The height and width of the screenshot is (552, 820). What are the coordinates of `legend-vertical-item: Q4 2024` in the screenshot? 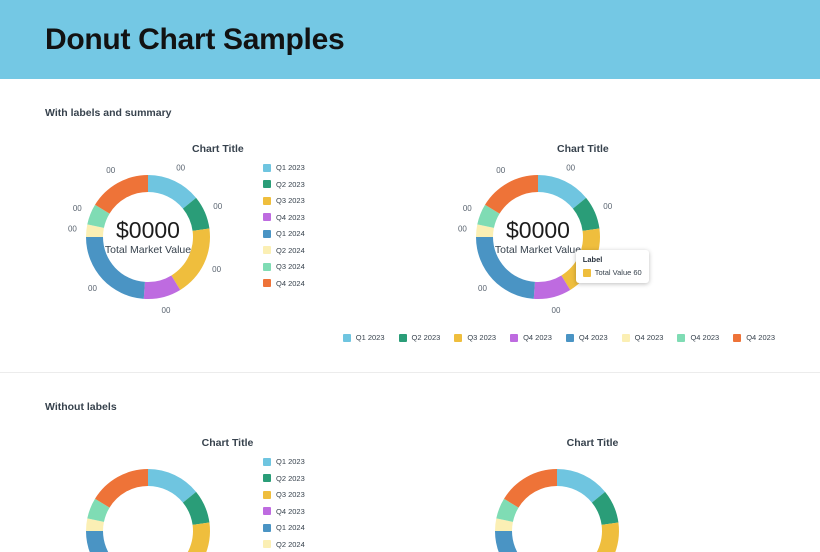 It's located at (284, 283).